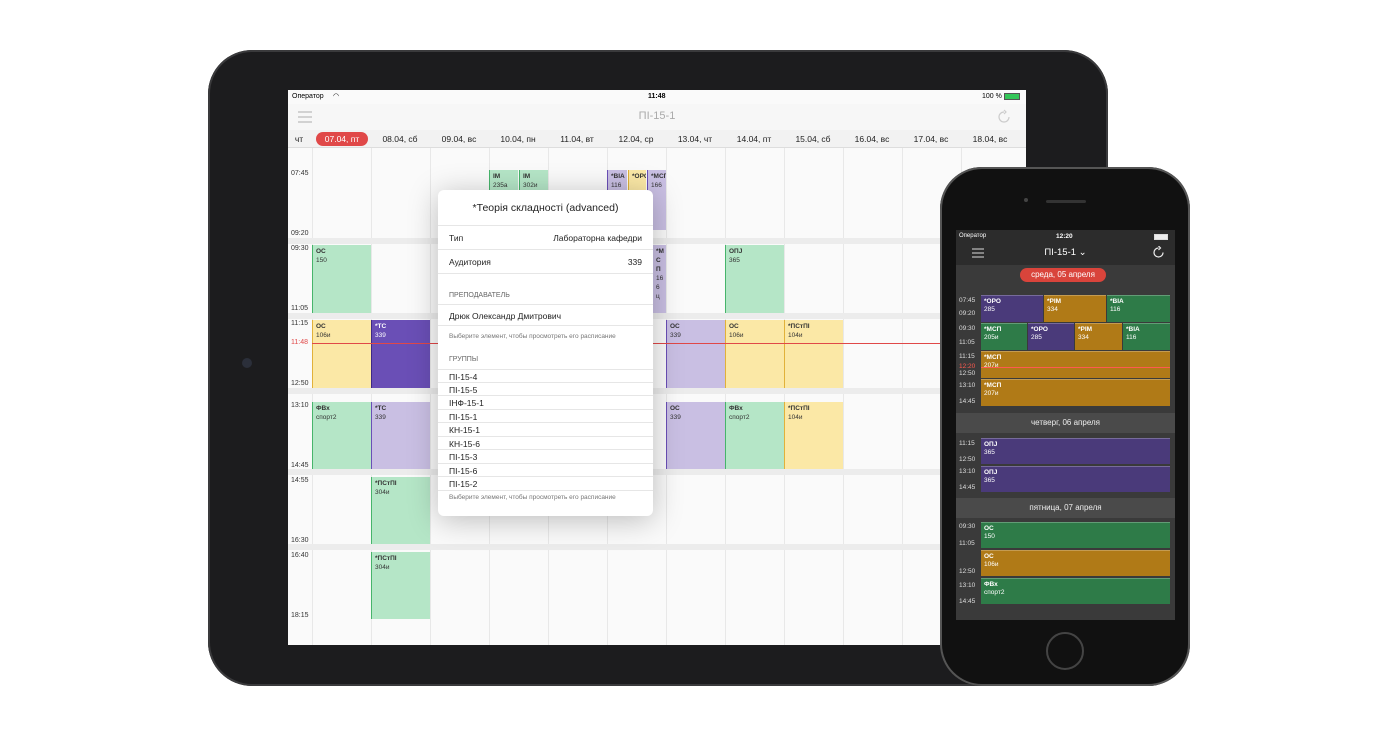  What do you see at coordinates (400, 354) in the screenshot?
I see `event-block-selected: *ТС 339` at bounding box center [400, 354].